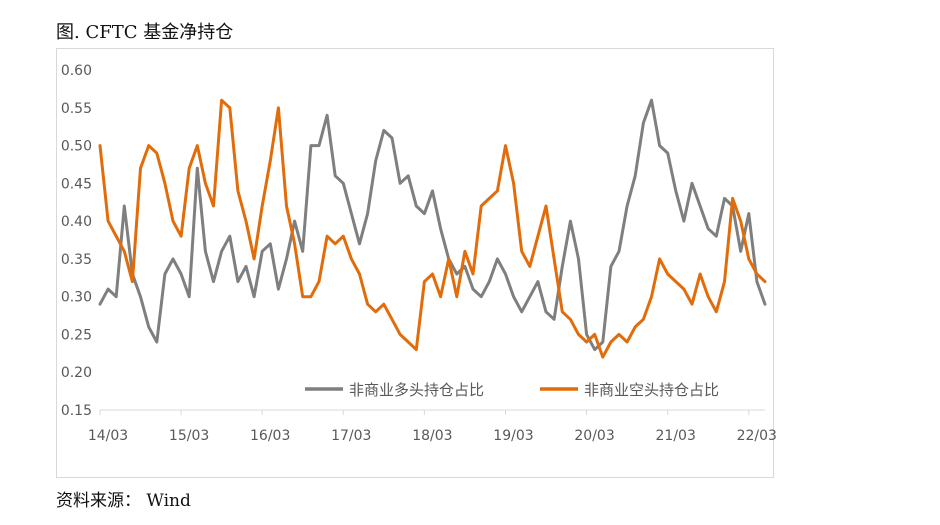 This screenshot has width=940, height=525. Describe the element at coordinates (76, 411) in the screenshot. I see `y-tick-label: 0.15` at that location.